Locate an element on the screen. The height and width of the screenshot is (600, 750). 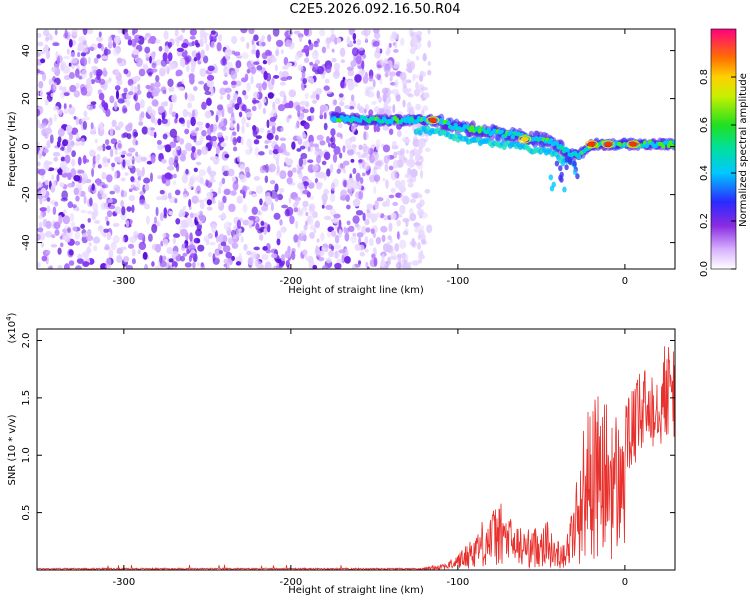
y-tick-label: -20 is located at coordinates (26, 194).